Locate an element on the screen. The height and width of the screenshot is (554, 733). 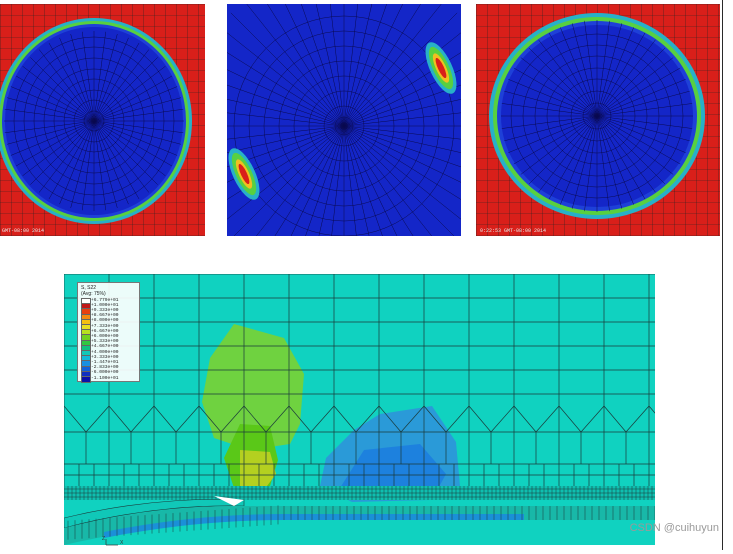
legend-value: +8.000e+00 is located at coordinates (105, 321).